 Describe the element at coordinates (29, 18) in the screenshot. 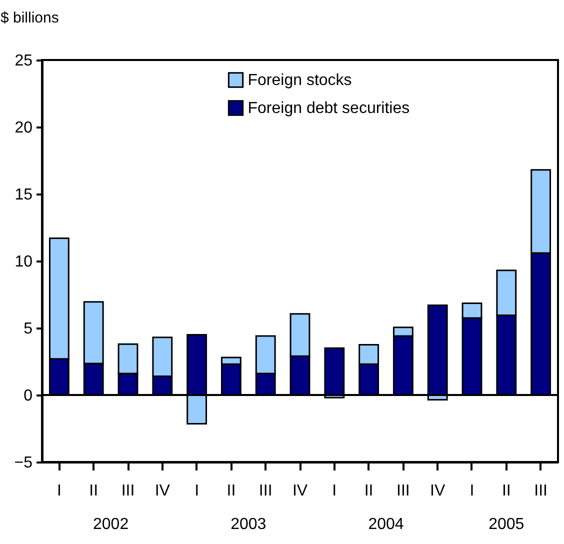

I see `y-axis-title: $ billions` at that location.